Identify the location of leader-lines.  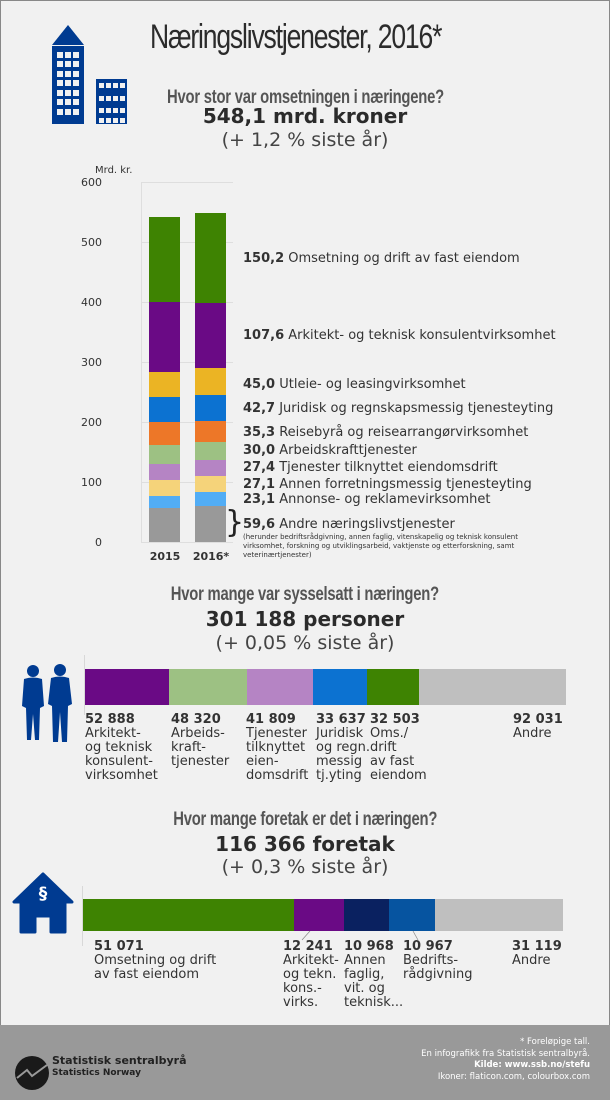
(360, 935).